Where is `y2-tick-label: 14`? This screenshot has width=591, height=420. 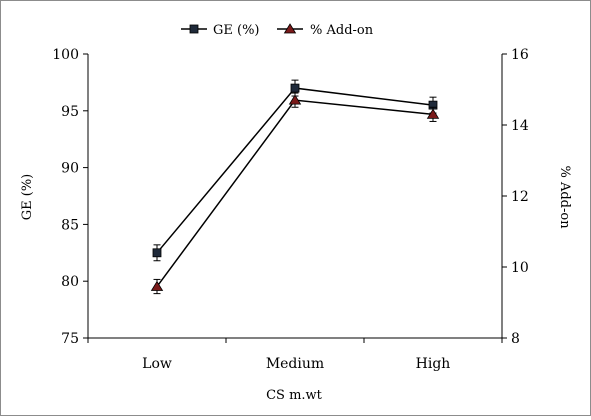 y2-tick-label: 14 is located at coordinates (520, 126).